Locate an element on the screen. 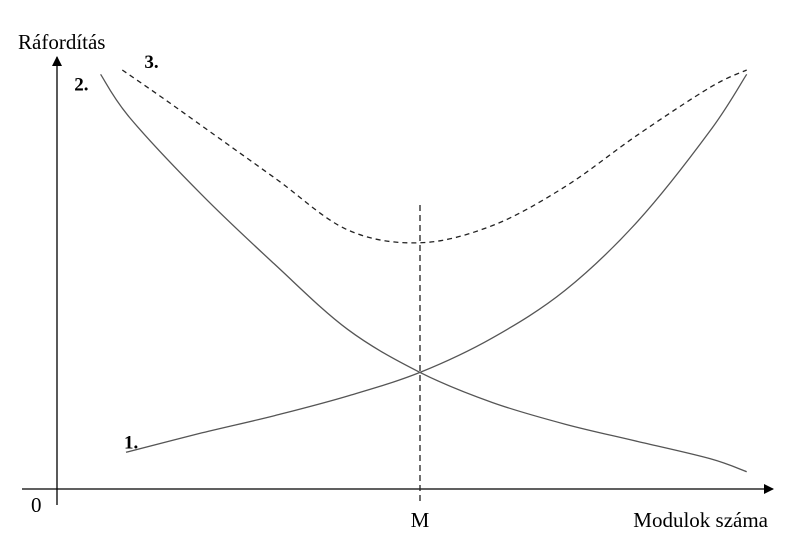 The height and width of the screenshot is (550, 796). x-tick-label-1: M is located at coordinates (420, 520).